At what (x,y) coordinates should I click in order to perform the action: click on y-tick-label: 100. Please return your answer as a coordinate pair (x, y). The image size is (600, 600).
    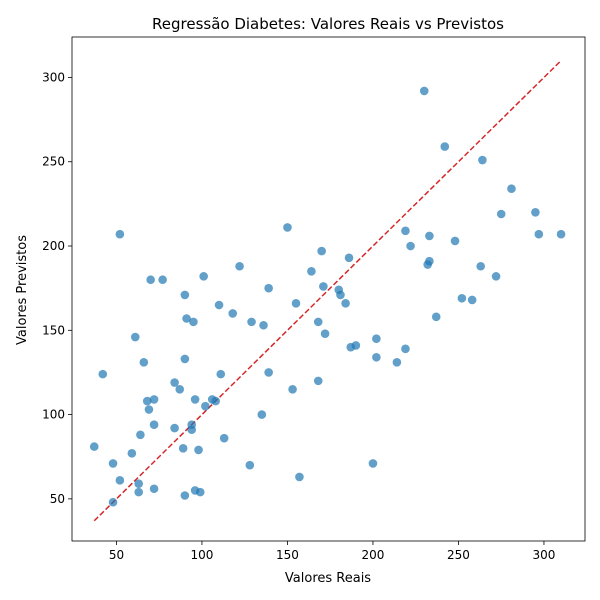
    Looking at the image, I should click on (53, 415).